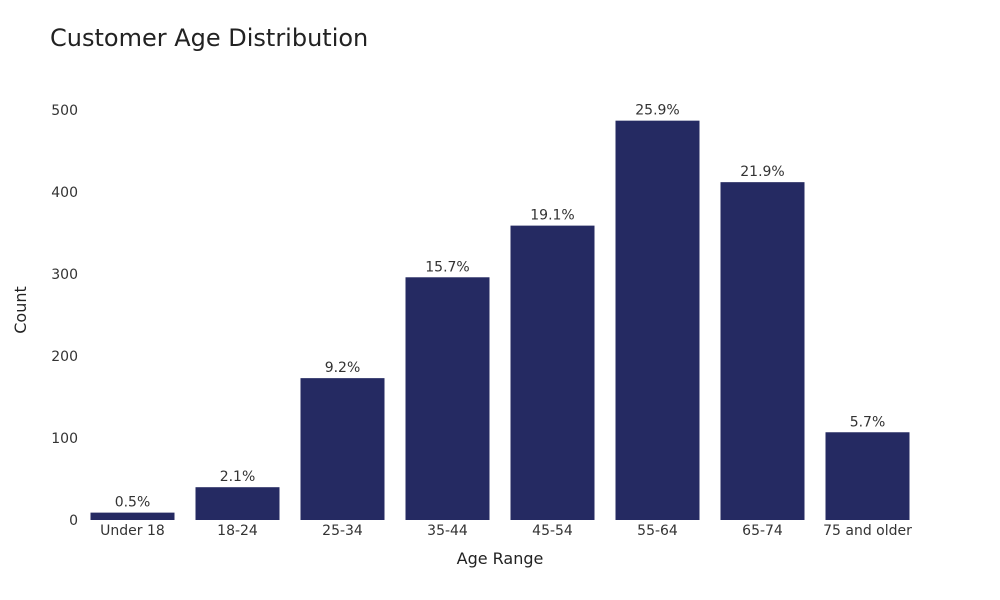 The width and height of the screenshot is (1000, 600). Describe the element at coordinates (500, 558) in the screenshot. I see `x-axis-title: Age Range` at that location.